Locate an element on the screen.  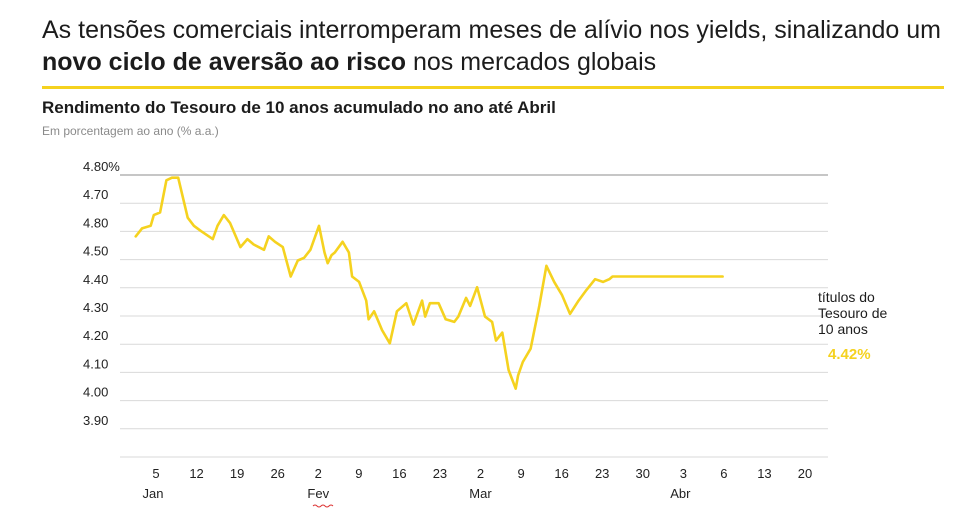
x-tick-label: 20 is located at coordinates (805, 473).